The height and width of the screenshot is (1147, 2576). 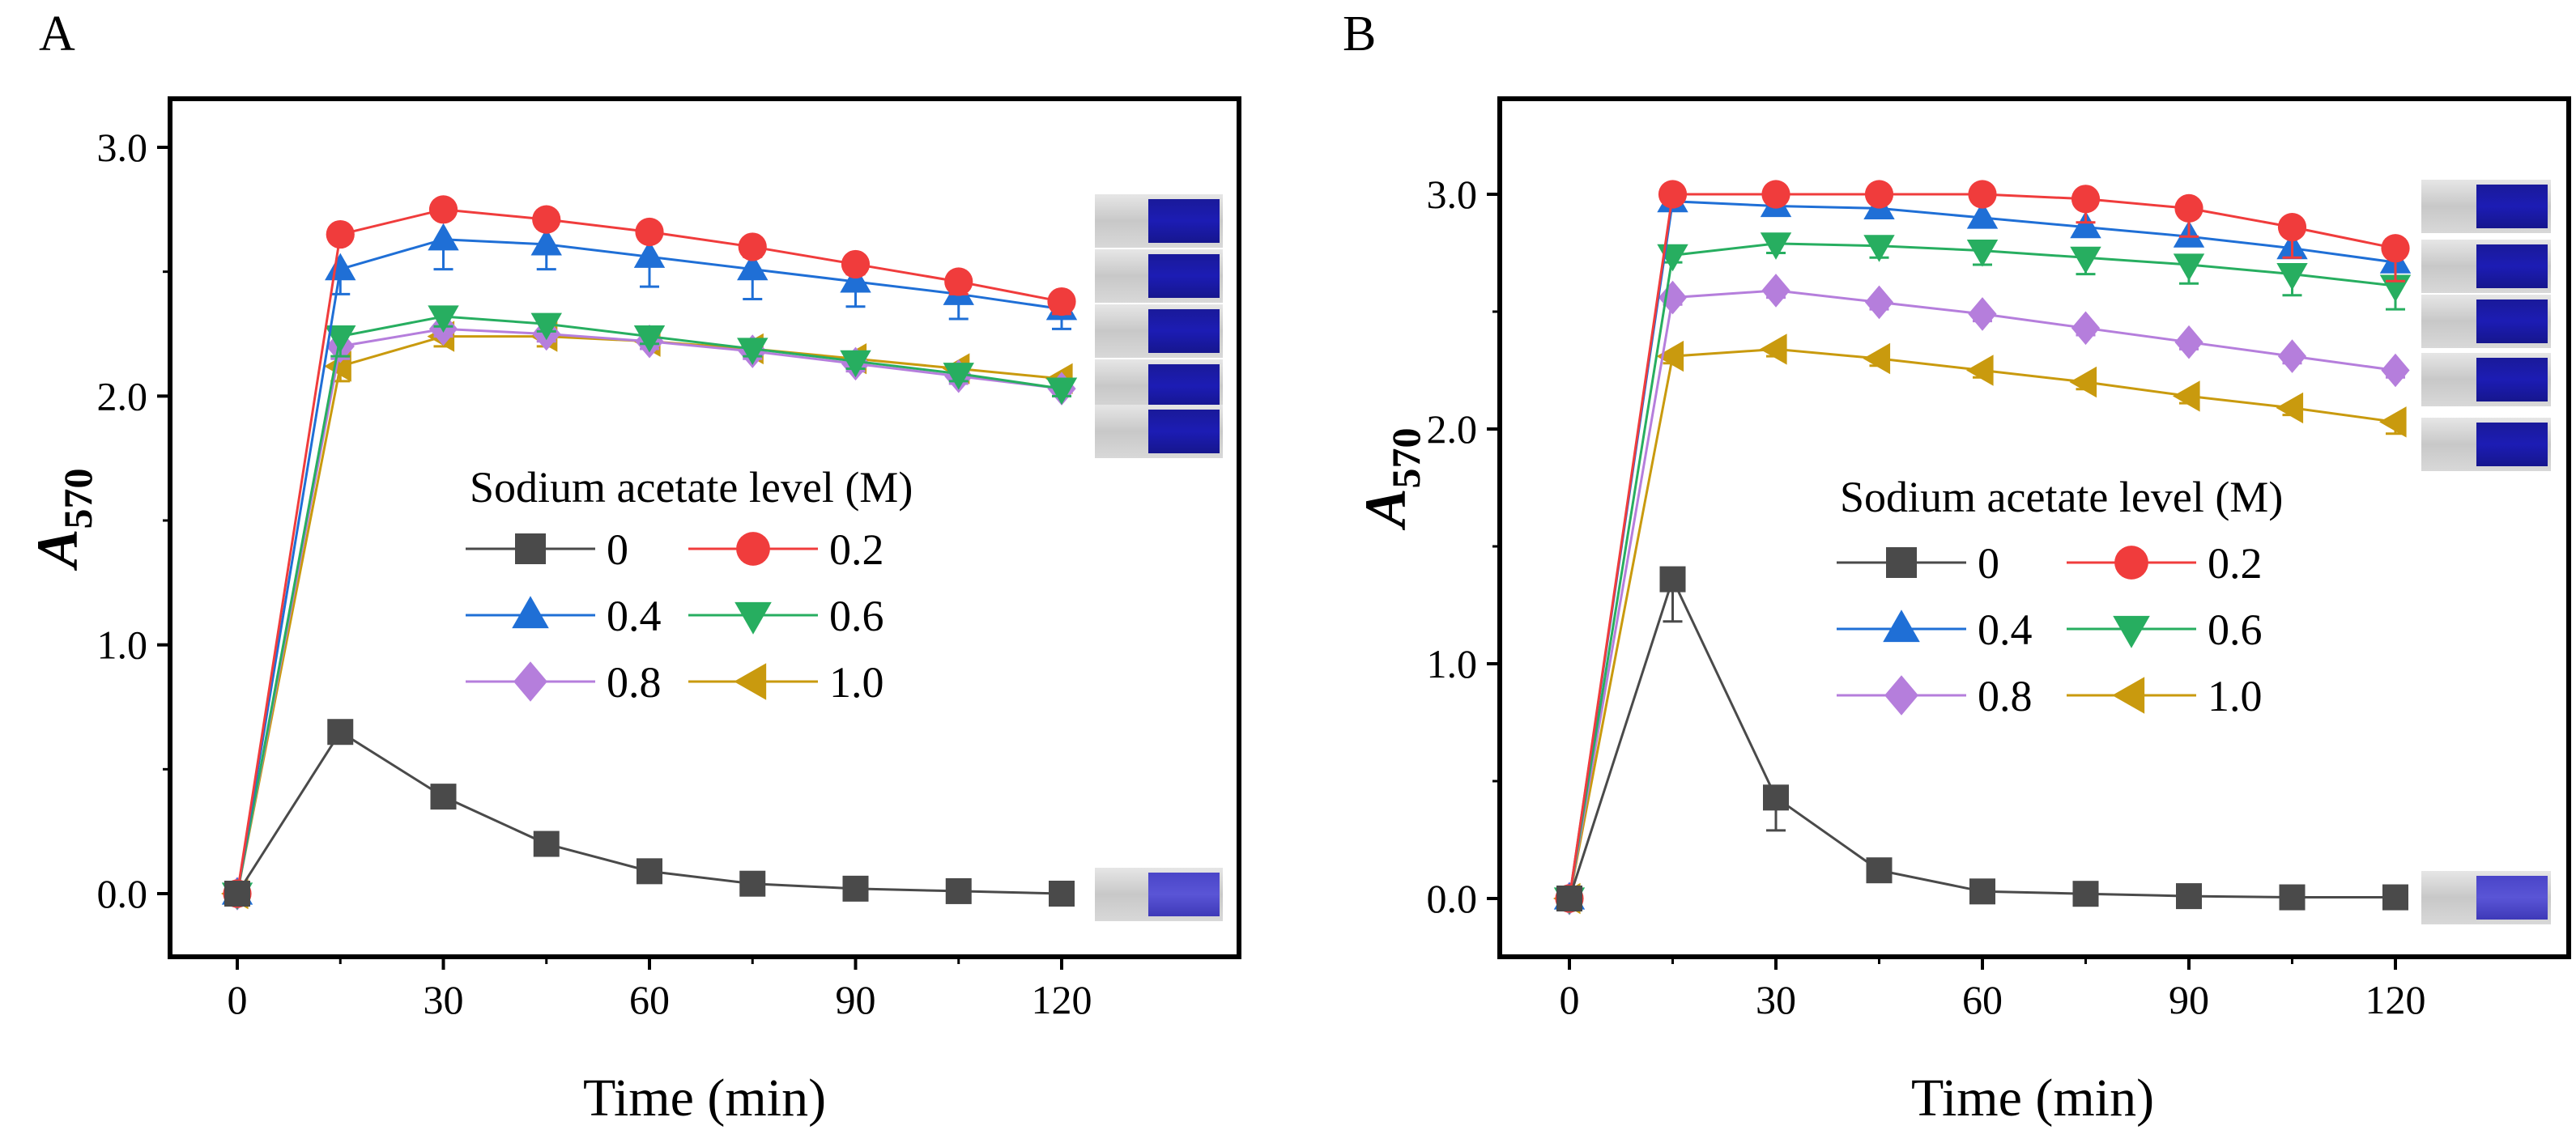 What do you see at coordinates (340, 339) in the screenshot?
I see `point-0.6-15-a` at bounding box center [340, 339].